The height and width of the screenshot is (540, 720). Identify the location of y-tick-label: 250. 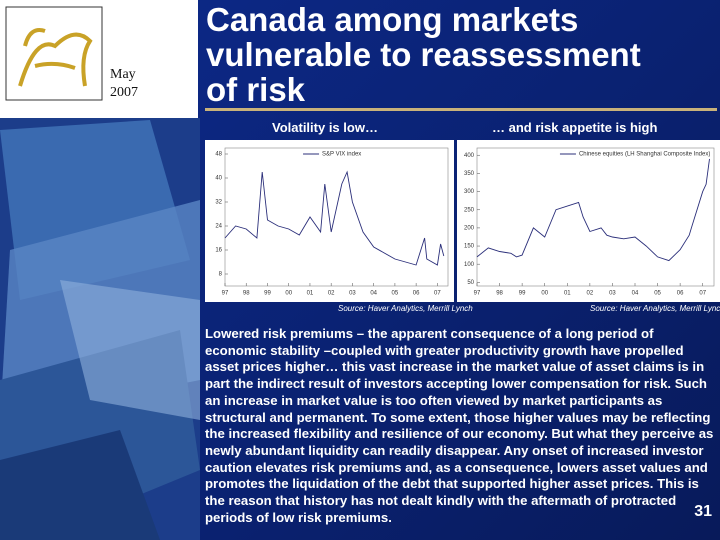
(469, 210).